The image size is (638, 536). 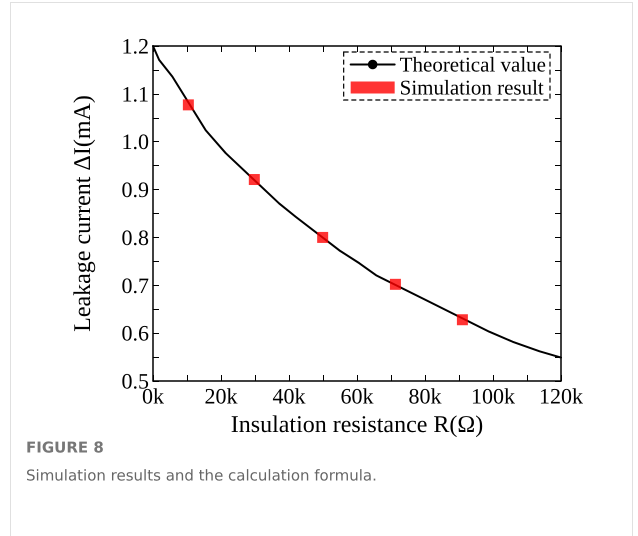 What do you see at coordinates (357, 396) in the screenshot?
I see `x-tick-label: 60k` at bounding box center [357, 396].